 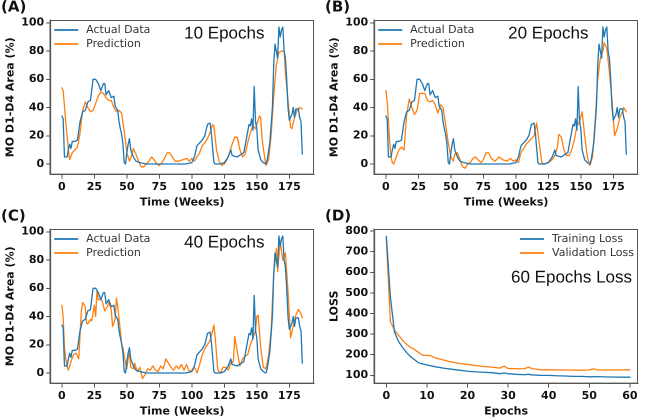 What do you see at coordinates (356, 292) in the screenshot?
I see `y-tick-label: 500` at bounding box center [356, 292].